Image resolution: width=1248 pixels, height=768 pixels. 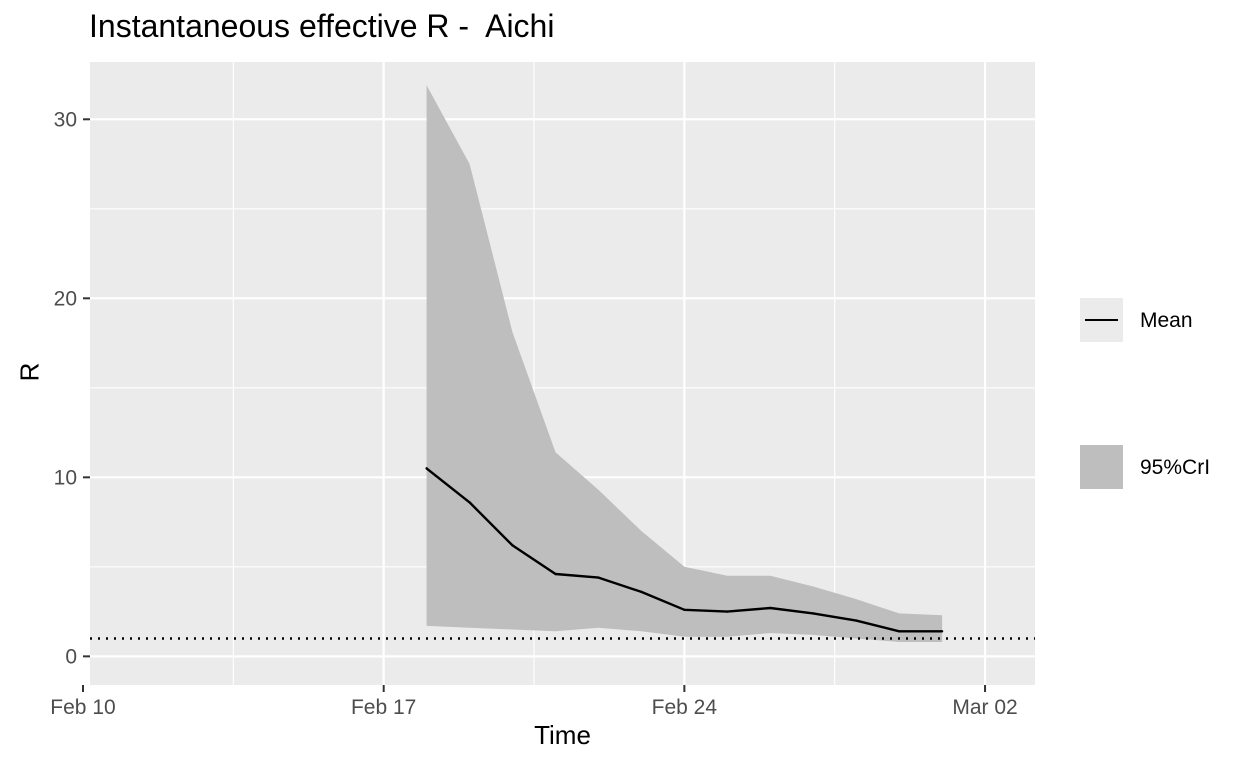 I want to click on y-tick-label: 20, so click(x=65, y=298).